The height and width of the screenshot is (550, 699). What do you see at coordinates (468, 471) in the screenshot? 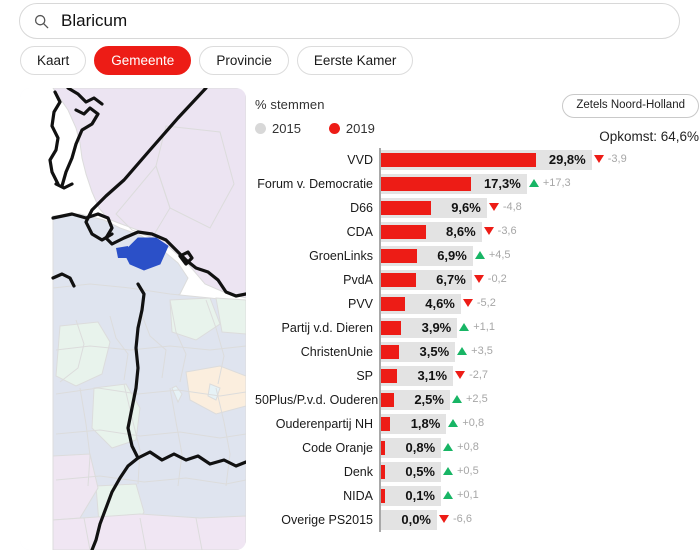
I see `delta-value: +0,5` at bounding box center [468, 471].